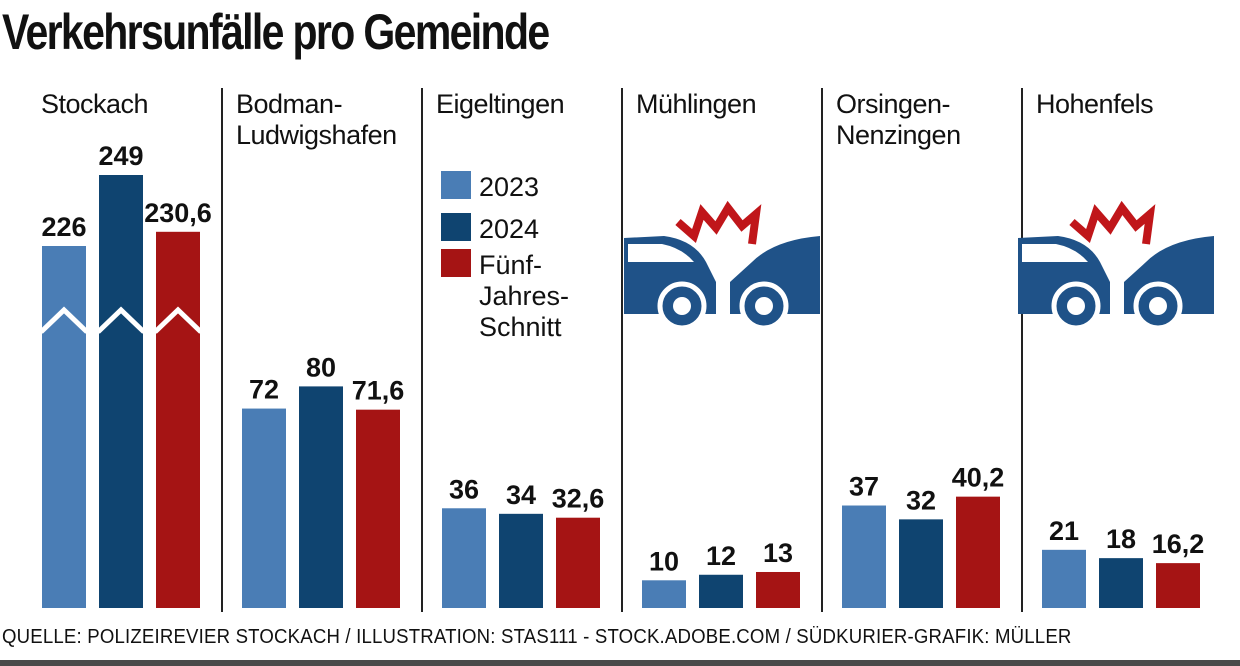 Image resolution: width=1240 pixels, height=666 pixels. I want to click on data-label: 34, so click(521, 495).